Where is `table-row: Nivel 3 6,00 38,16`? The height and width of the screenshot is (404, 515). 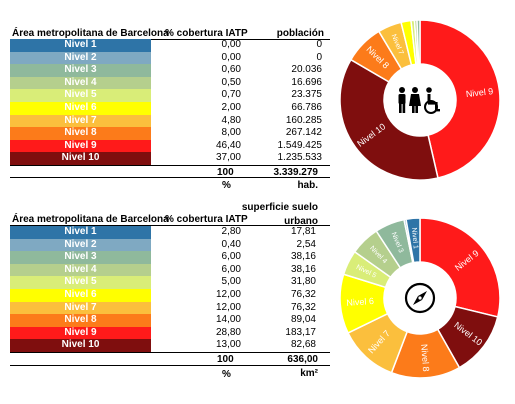 table-row: Nivel 3 6,00 38,16 is located at coordinates (170, 257).